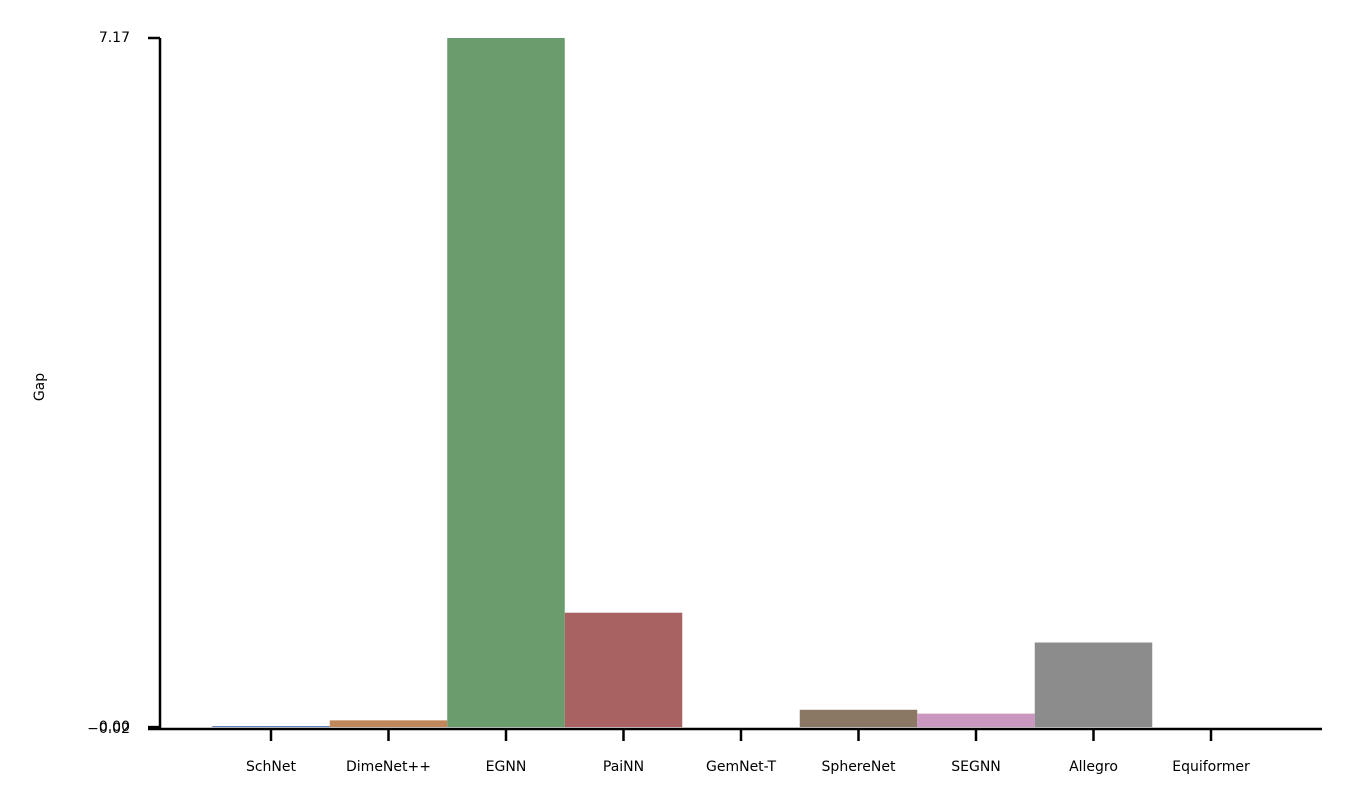 The width and height of the screenshot is (1352, 808). I want to click on x-tick-label: Equiformer, so click(1211, 767).